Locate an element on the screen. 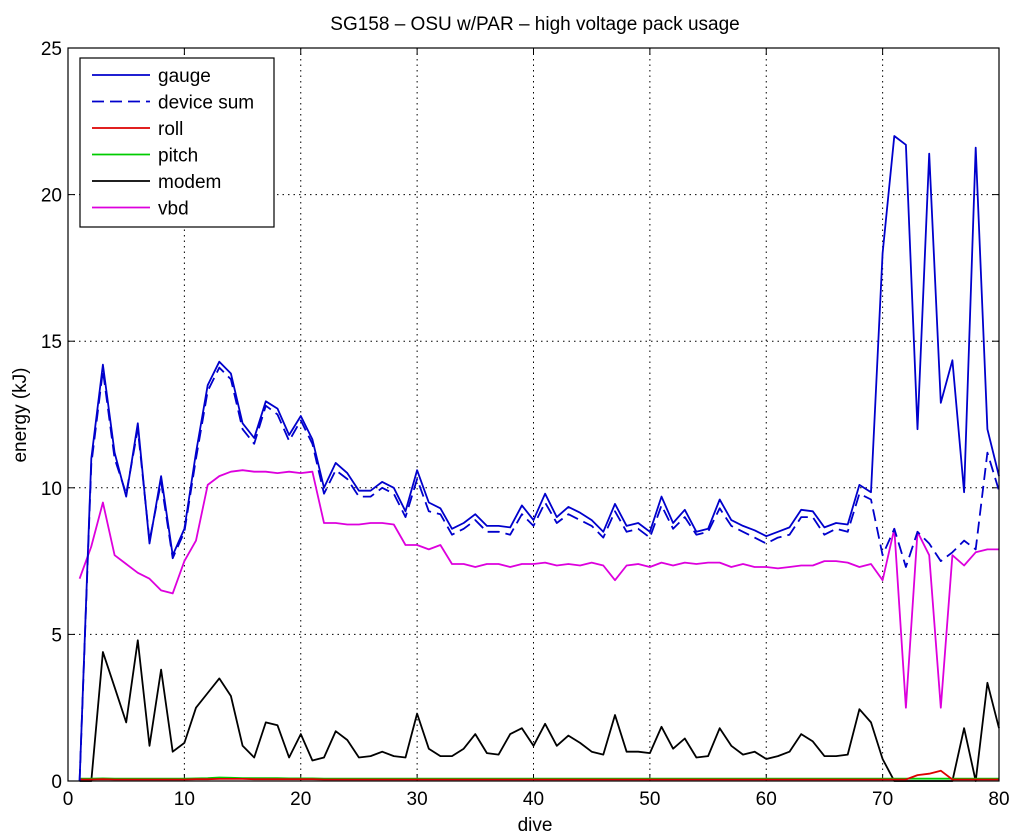 The width and height of the screenshot is (1018, 839). x-tick-label: 80 is located at coordinates (998, 799).